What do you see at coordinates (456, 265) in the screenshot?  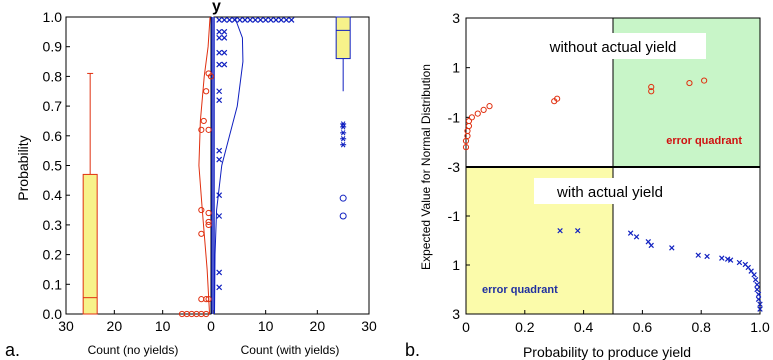 I see `bottom-ytick-label: 1` at bounding box center [456, 265].